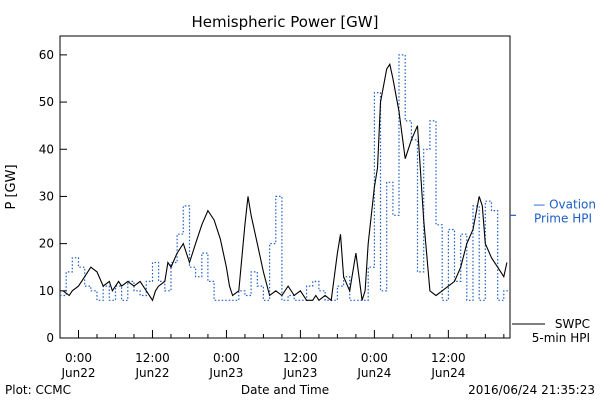 The width and height of the screenshot is (600, 400). Describe the element at coordinates (46, 291) in the screenshot. I see `y-tick-label: 10` at that location.